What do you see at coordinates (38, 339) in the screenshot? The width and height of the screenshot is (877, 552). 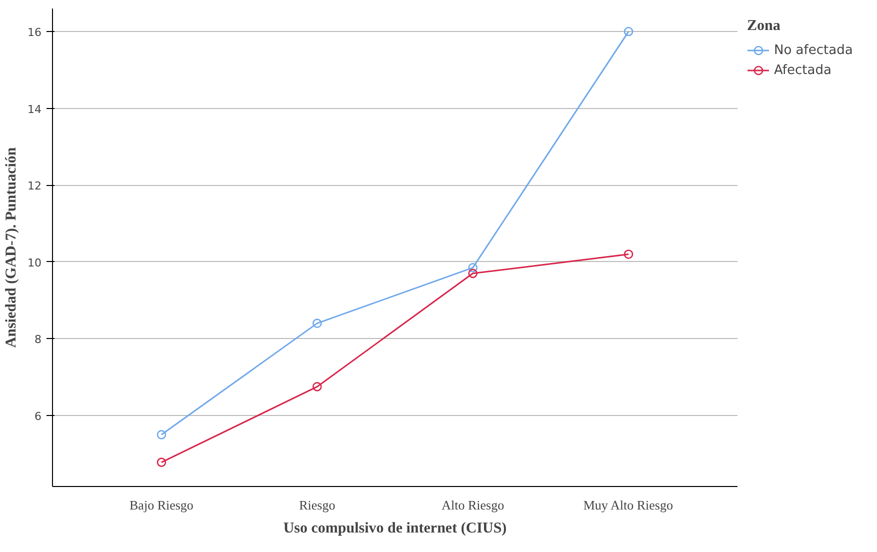 I see `y-tick-label: 8` at bounding box center [38, 339].